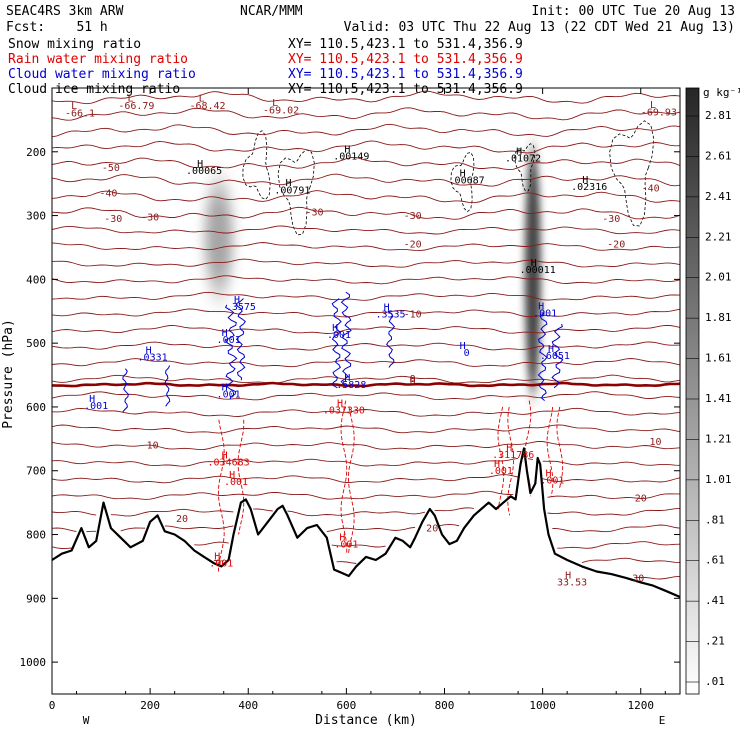 This screenshot has width=740, height=740. What do you see at coordinates (281, 111) in the screenshot?
I see `low-value: -69.02` at bounding box center [281, 111].